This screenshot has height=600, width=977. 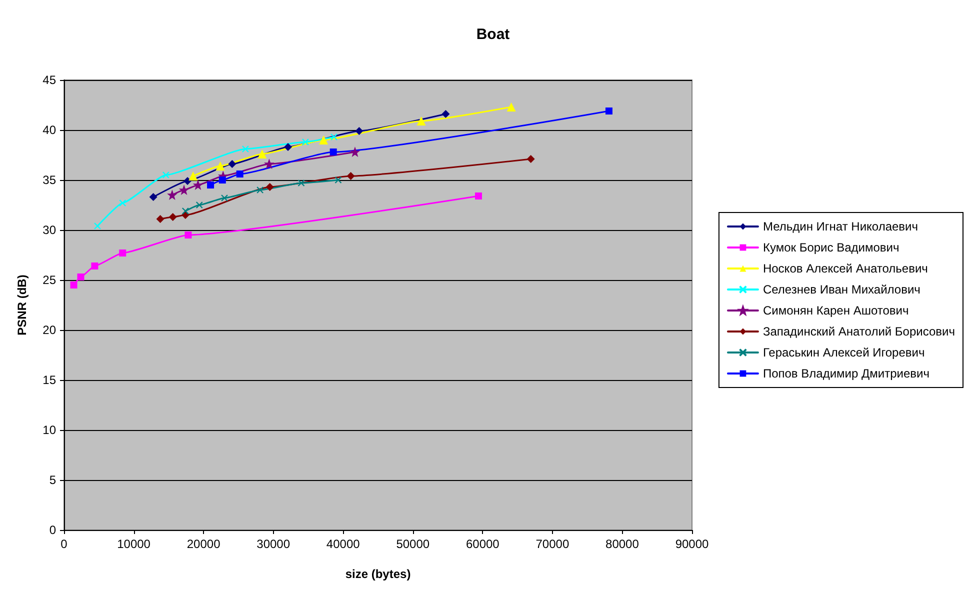 What do you see at coordinates (134, 544) in the screenshot?
I see `x-tick-label: 10000` at bounding box center [134, 544].